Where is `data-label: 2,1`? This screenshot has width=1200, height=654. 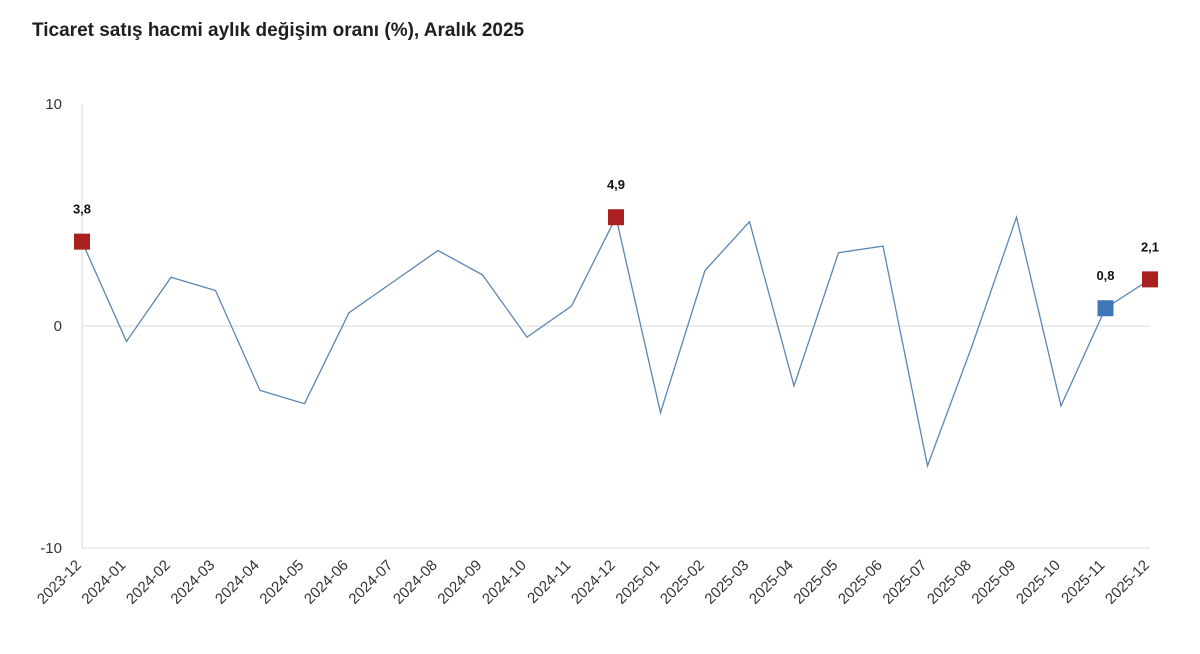 data-label: 2,1 is located at coordinates (1150, 246).